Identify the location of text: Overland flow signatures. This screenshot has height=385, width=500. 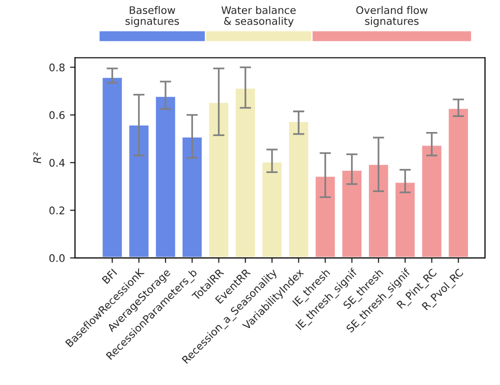
(392, 16).